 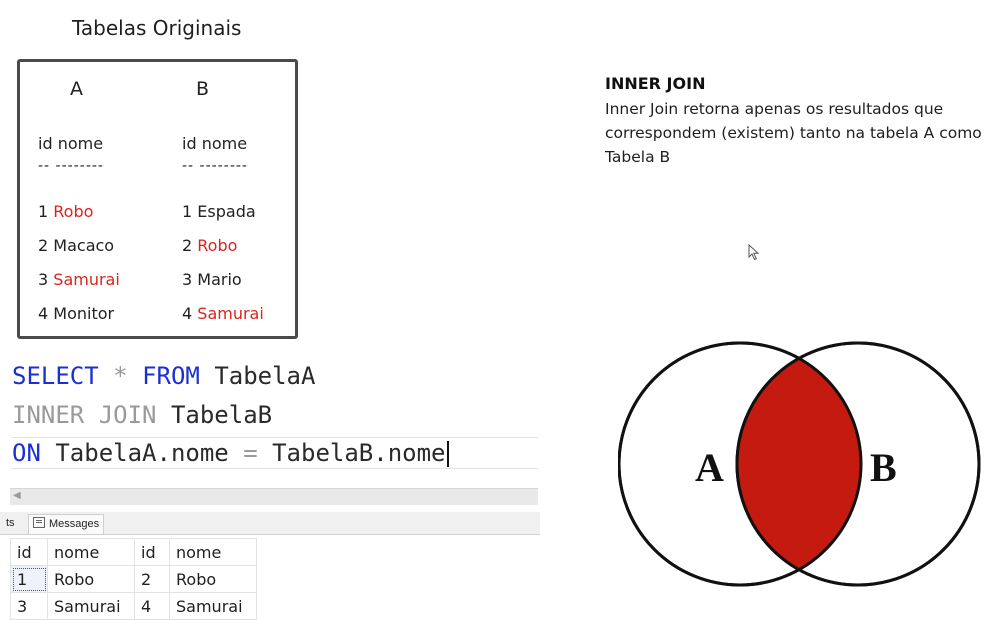 What do you see at coordinates (39, 522) in the screenshot?
I see `messages-icon` at bounding box center [39, 522].